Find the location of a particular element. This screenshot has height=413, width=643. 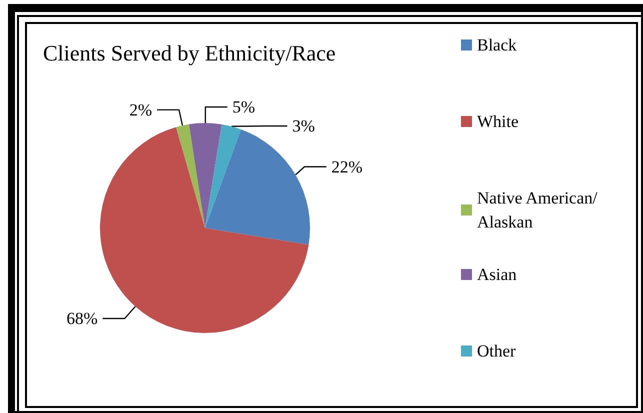

legend-label: Asian is located at coordinates (497, 274).